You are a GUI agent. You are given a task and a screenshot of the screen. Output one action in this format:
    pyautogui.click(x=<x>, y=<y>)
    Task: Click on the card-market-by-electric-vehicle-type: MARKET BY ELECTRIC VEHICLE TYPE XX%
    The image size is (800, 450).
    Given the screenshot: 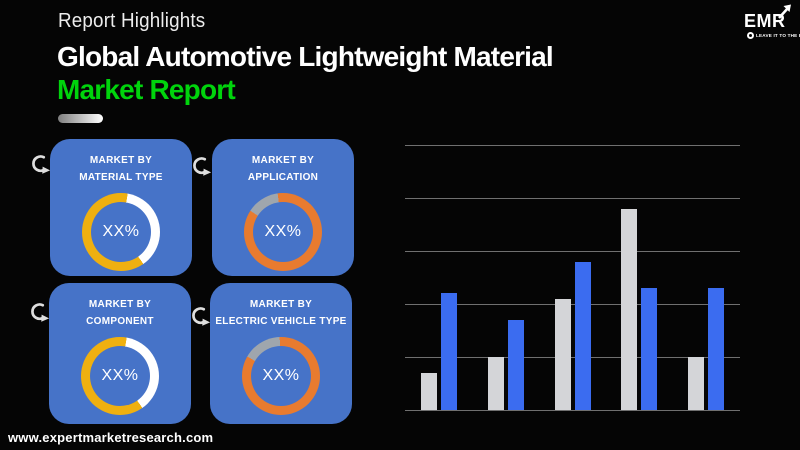 What is the action you would take?
    pyautogui.click(x=281, y=353)
    